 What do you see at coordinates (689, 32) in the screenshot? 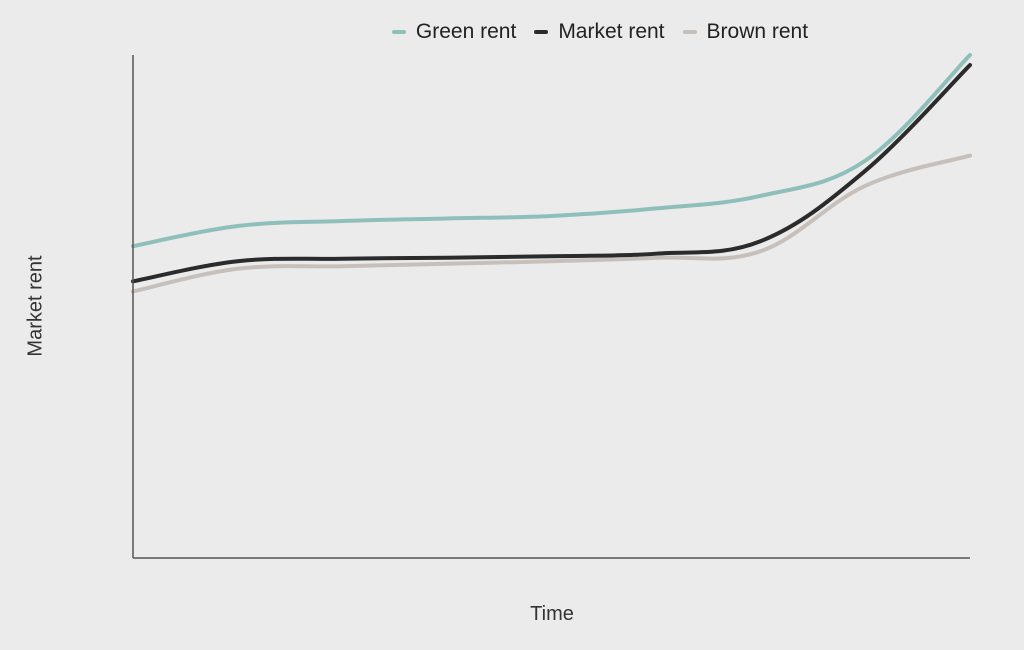
I see `legend-swatch-brown` at bounding box center [689, 32].